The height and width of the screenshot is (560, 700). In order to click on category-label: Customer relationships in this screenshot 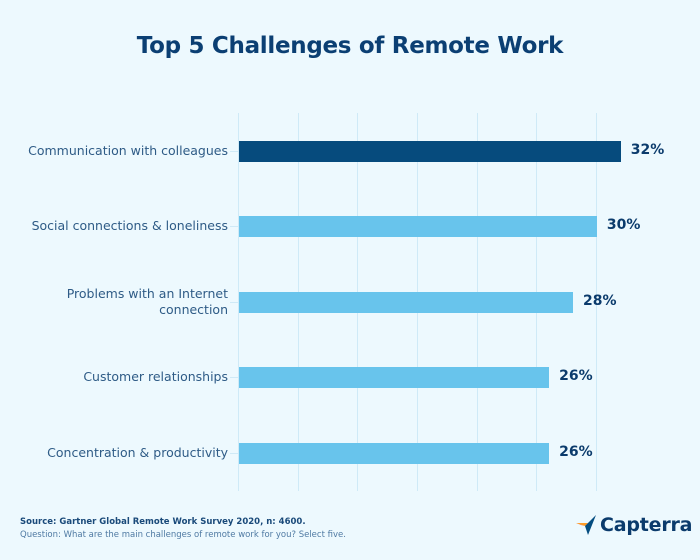, I will do `click(155, 376)`.